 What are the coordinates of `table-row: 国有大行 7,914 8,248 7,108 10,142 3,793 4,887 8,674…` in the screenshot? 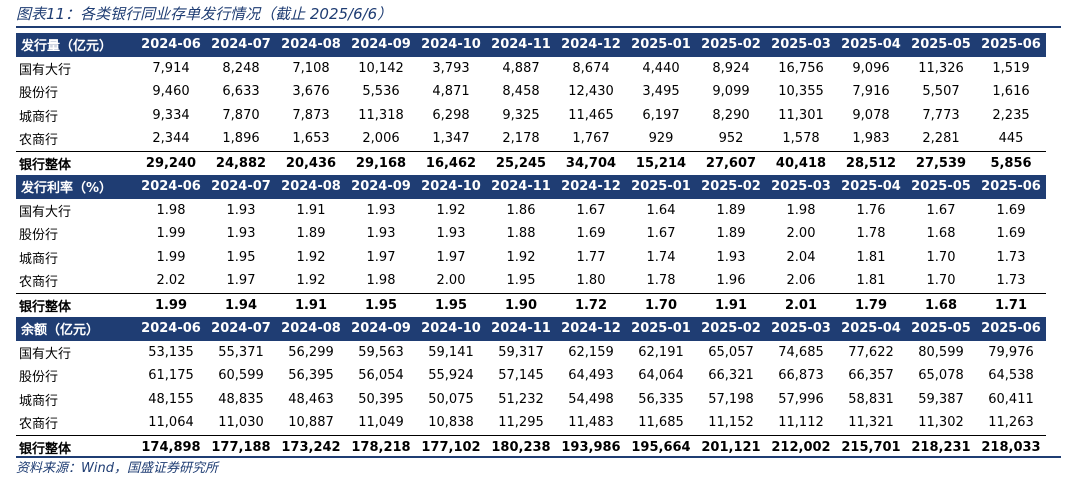 It's located at (531, 69).